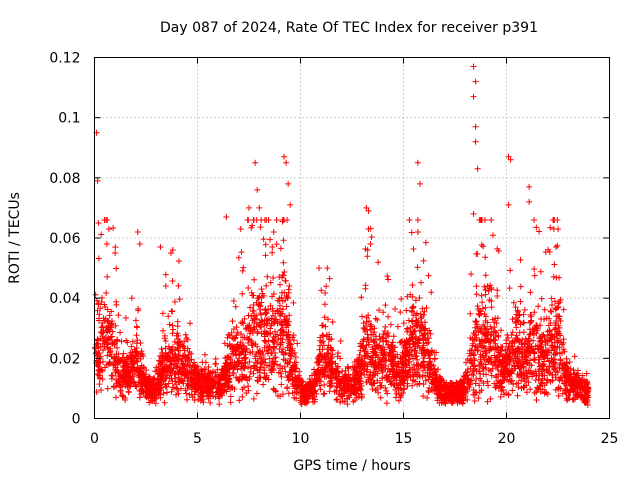 This screenshot has width=640, height=480. Describe the element at coordinates (64, 179) in the screenshot. I see `y-tick-label: 0.08` at that location.